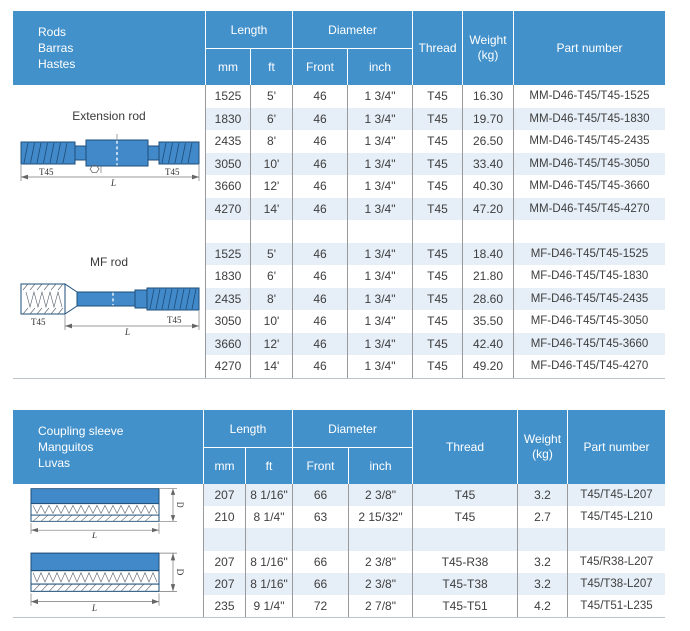 The width and height of the screenshot is (690, 631). I want to click on cell-thread: T45-R38, so click(464, 561).